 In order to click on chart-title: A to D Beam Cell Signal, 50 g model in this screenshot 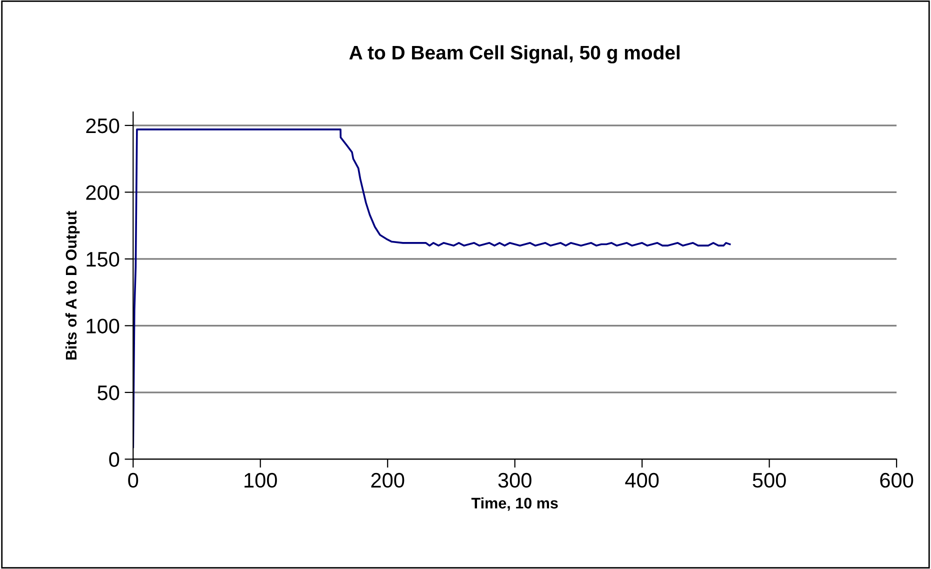, I will do `click(514, 54)`.